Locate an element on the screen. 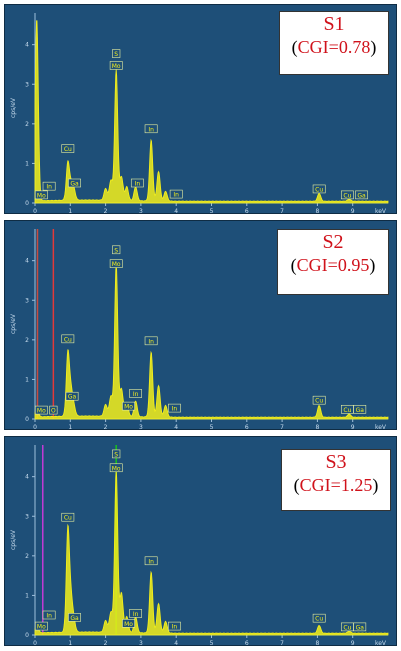 This screenshot has width=401, height=651. sample-legend-s1: S1 (CGI=0.78) is located at coordinates (334, 43).